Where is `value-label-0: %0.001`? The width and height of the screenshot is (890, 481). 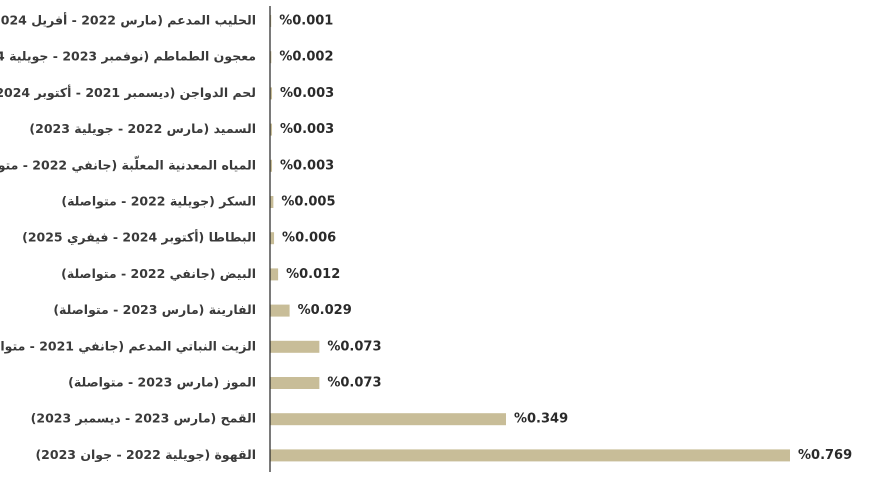 value-label-0: %0.001 is located at coordinates (306, 21).